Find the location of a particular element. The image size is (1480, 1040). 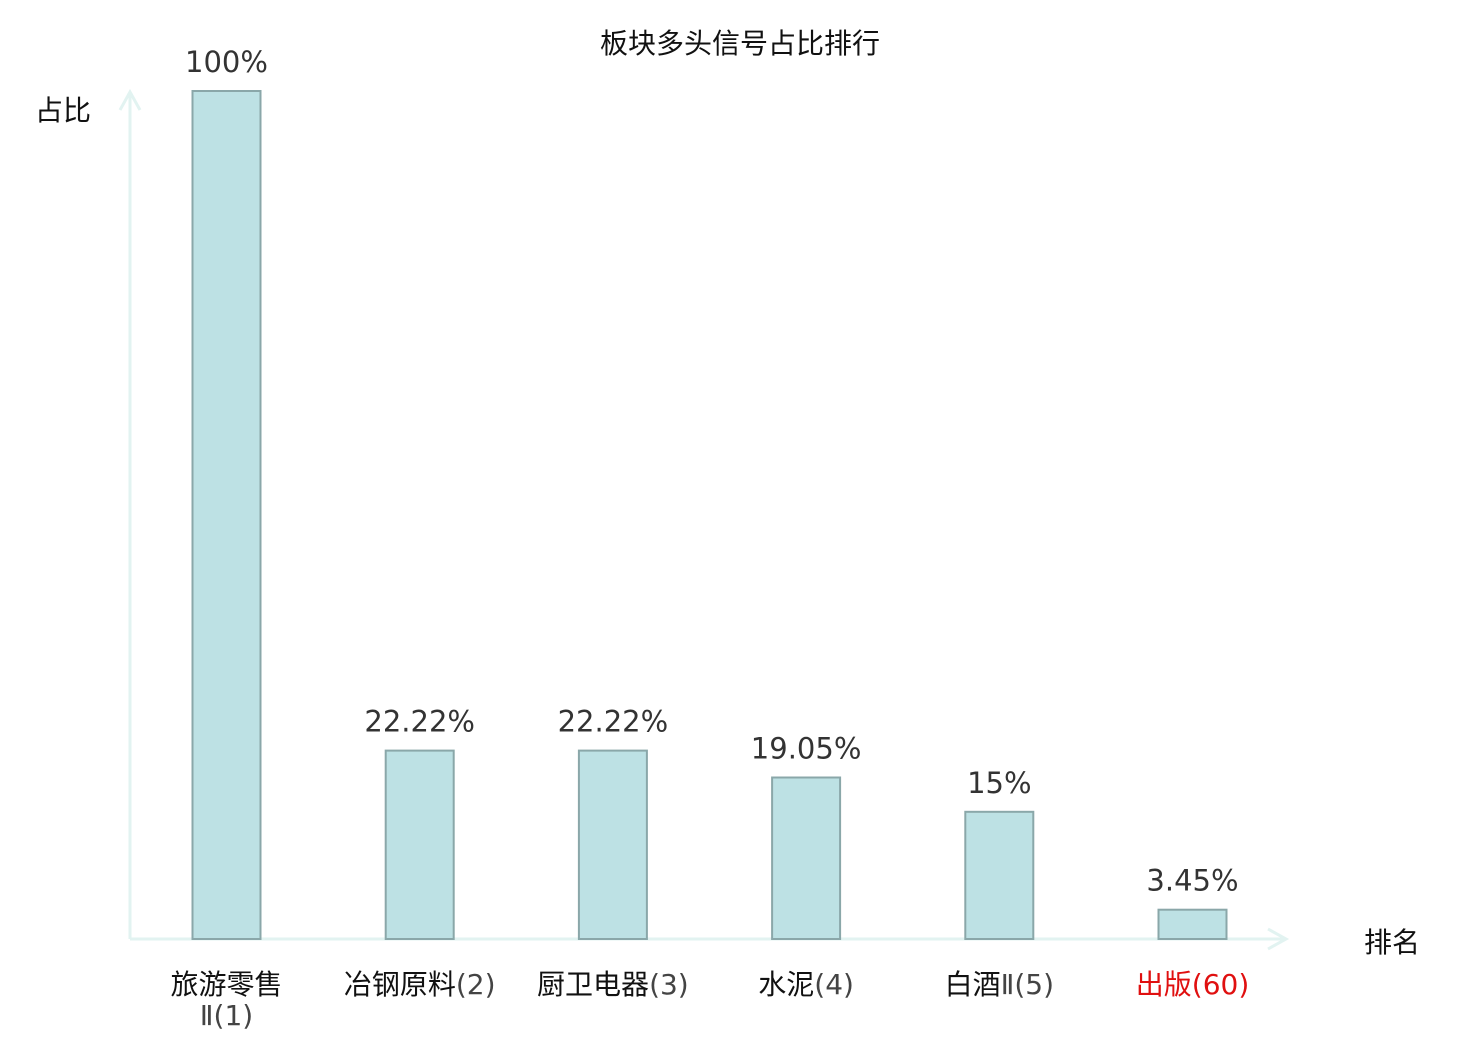

category-label: 冶钢原料(2) is located at coordinates (420, 984).